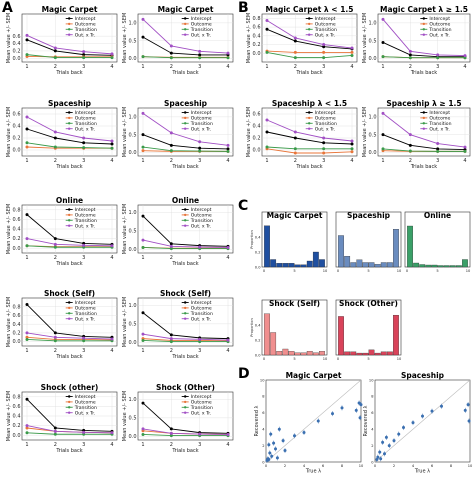 The height and width of the screenshot is (478, 474). What do you see at coordinates (422, 472) in the screenshot?
I see `x-axis-label: True λ` at bounding box center [422, 472].